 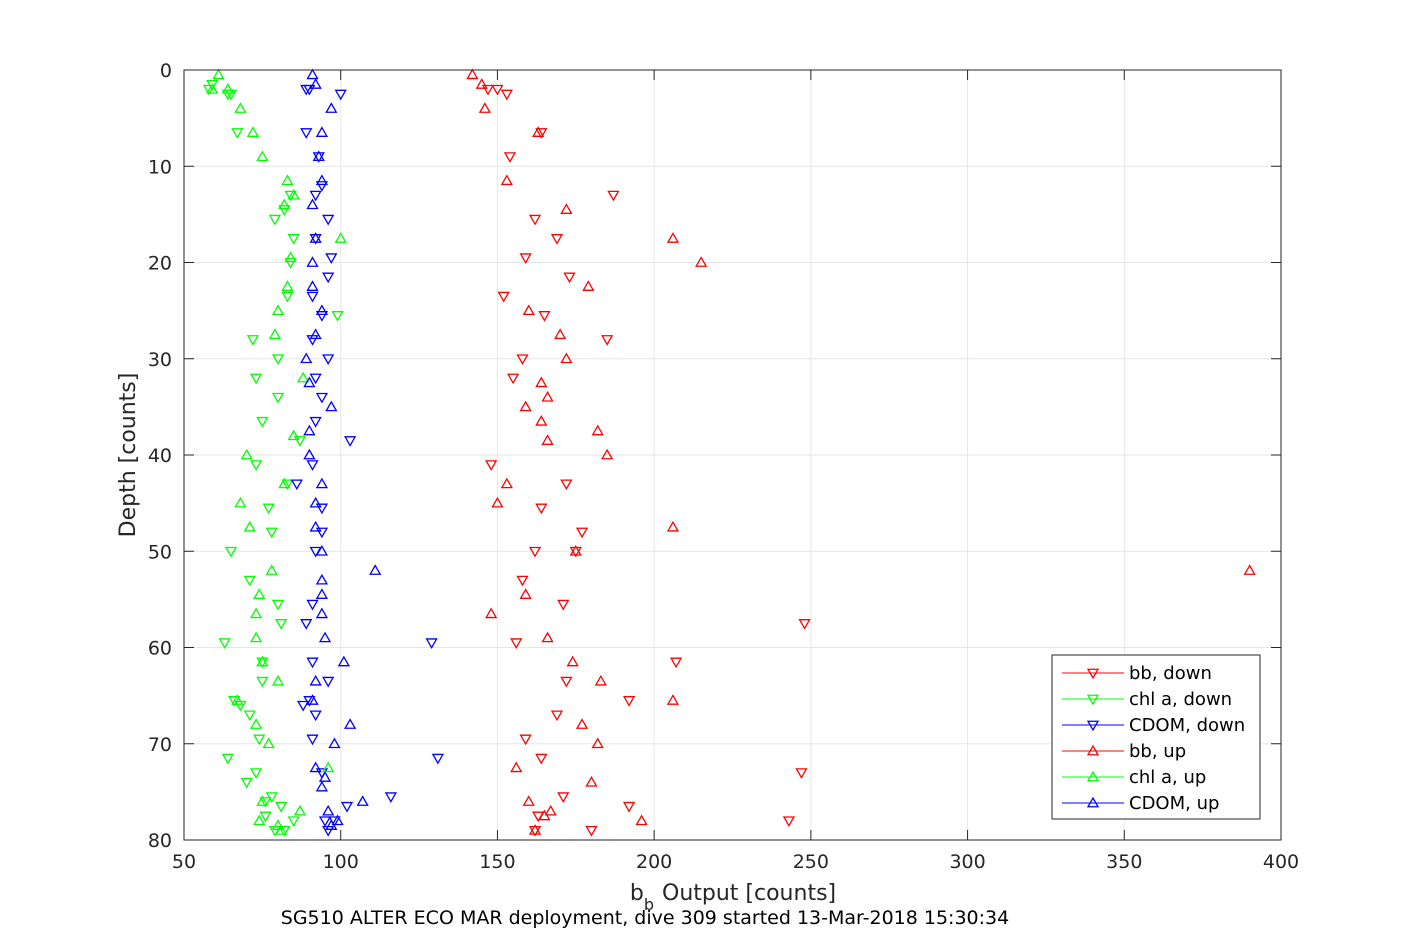 I want to click on y-tick-label: 50, so click(x=160, y=552).